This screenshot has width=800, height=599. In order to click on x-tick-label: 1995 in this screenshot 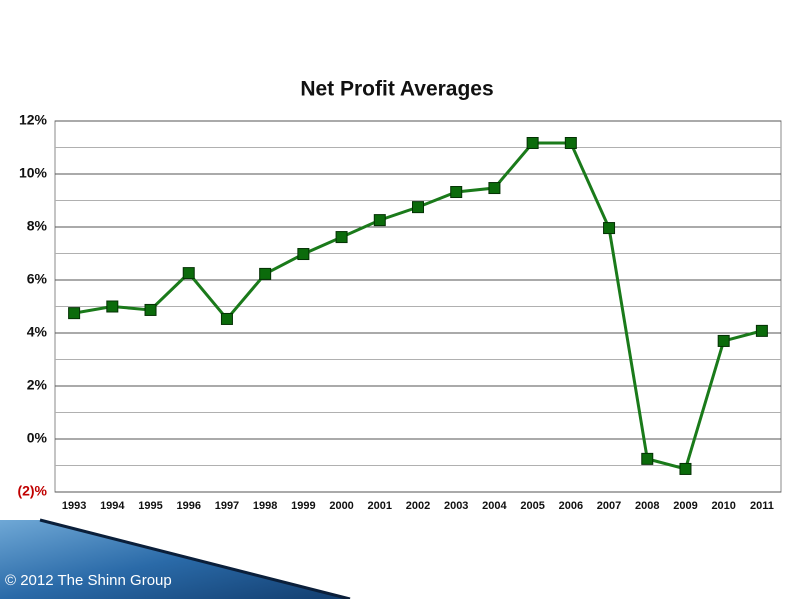, I will do `click(150, 506)`.